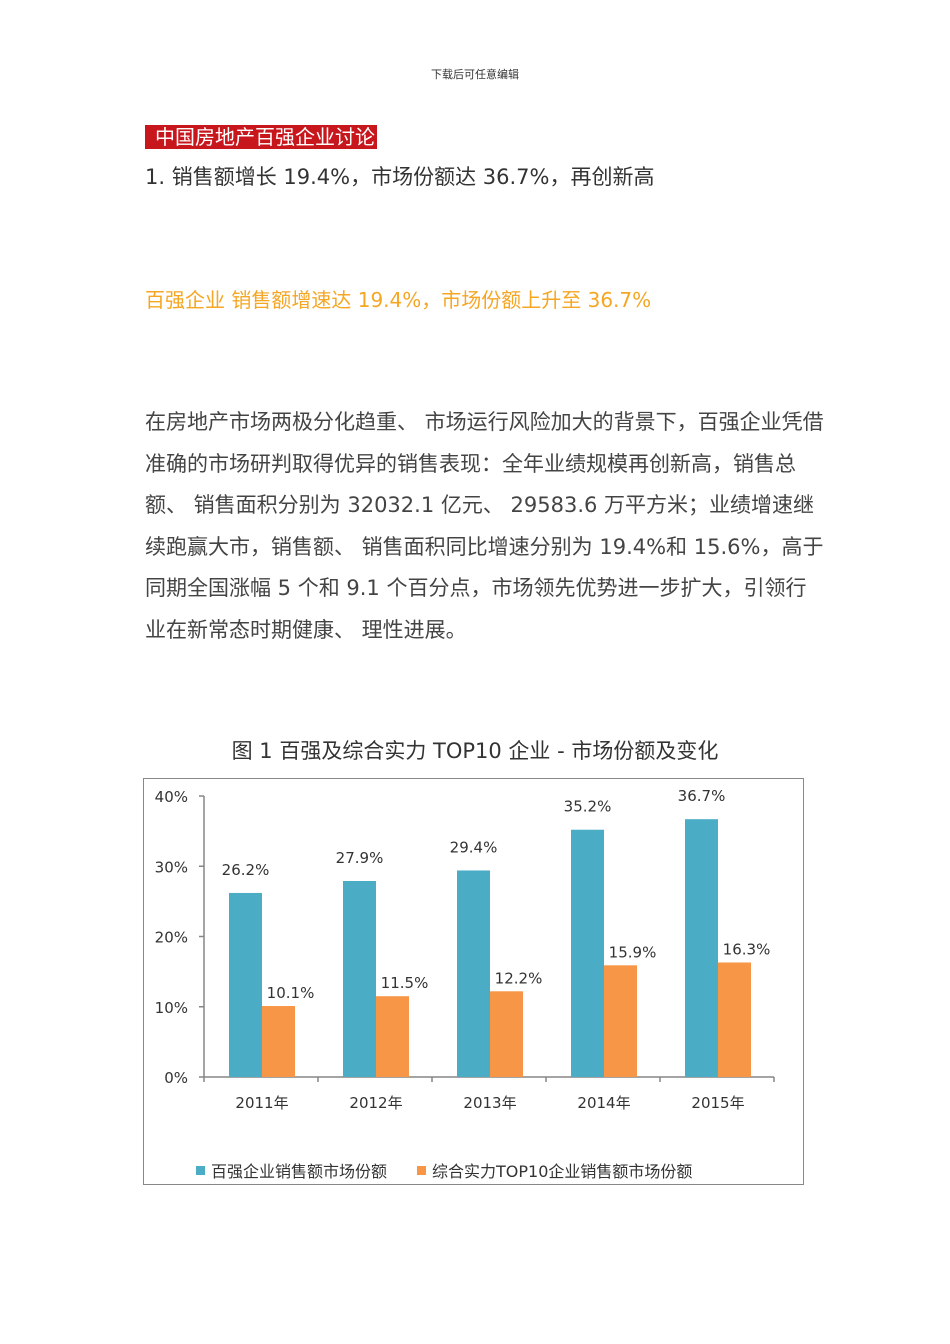  What do you see at coordinates (200, 1170) in the screenshot?
I see `legend-swatch-blue` at bounding box center [200, 1170].